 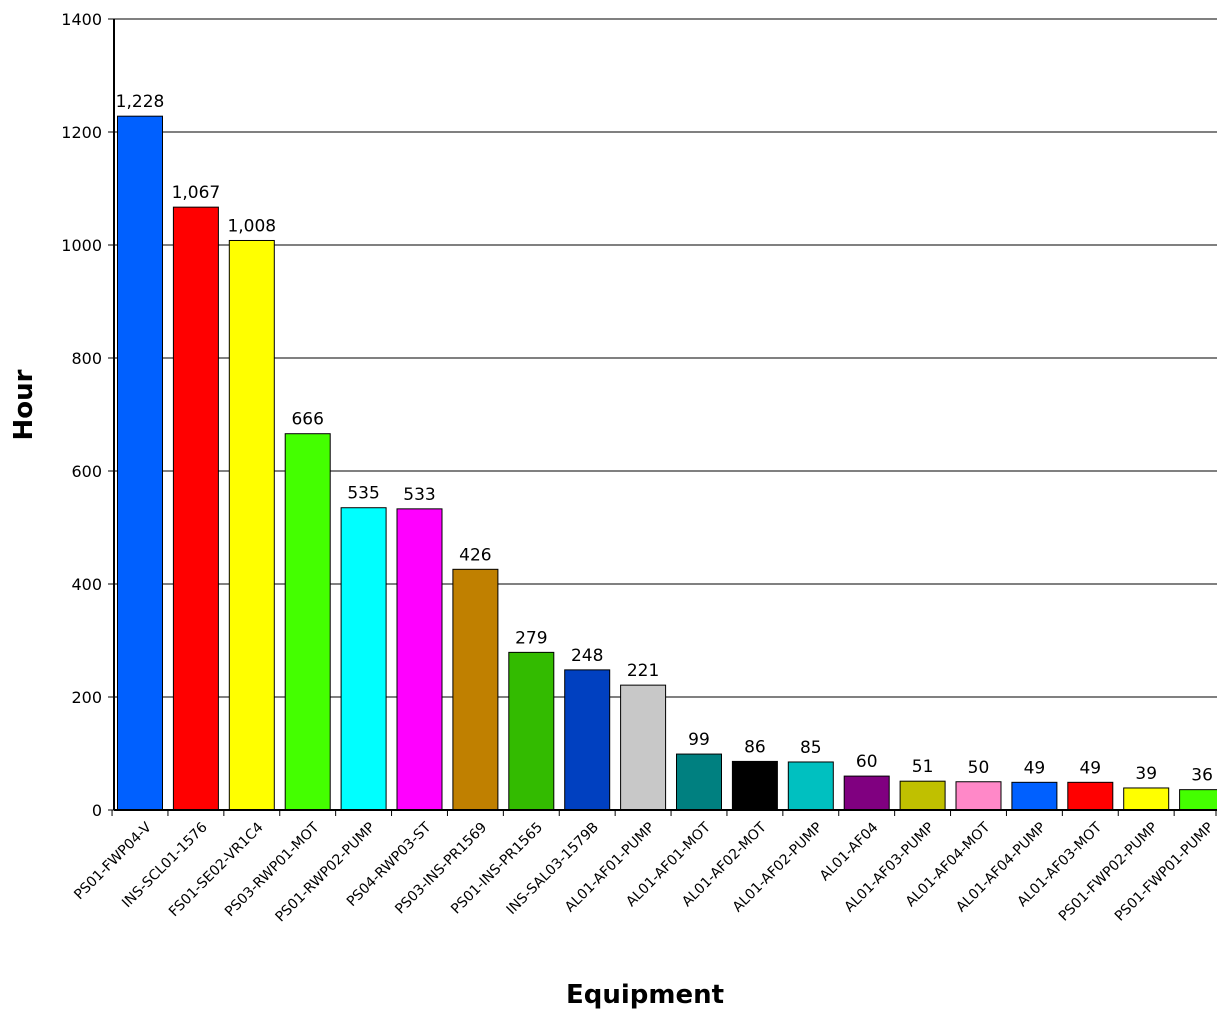 What do you see at coordinates (363, 494) in the screenshot?
I see `data-label: 535` at bounding box center [363, 494].